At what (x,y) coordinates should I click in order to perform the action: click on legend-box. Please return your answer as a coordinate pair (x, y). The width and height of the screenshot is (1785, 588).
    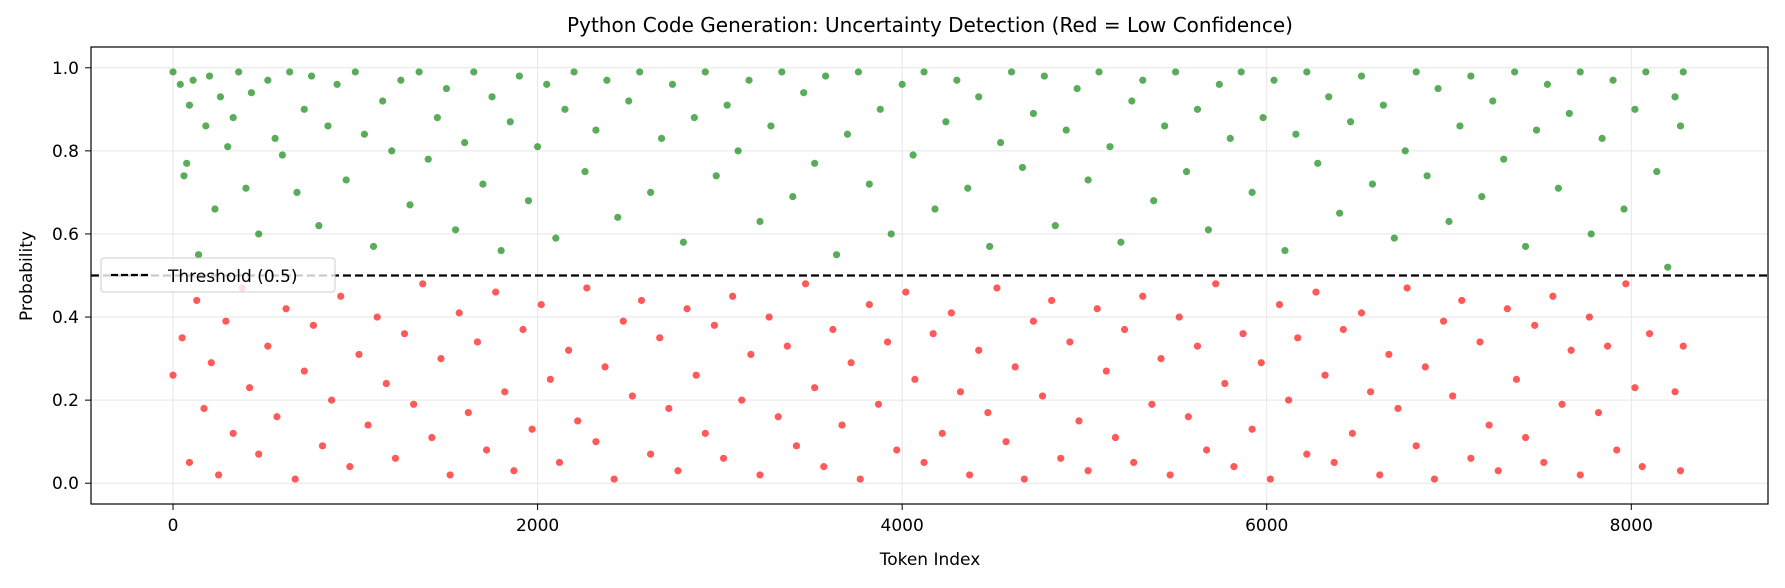
    Looking at the image, I should click on (218, 275).